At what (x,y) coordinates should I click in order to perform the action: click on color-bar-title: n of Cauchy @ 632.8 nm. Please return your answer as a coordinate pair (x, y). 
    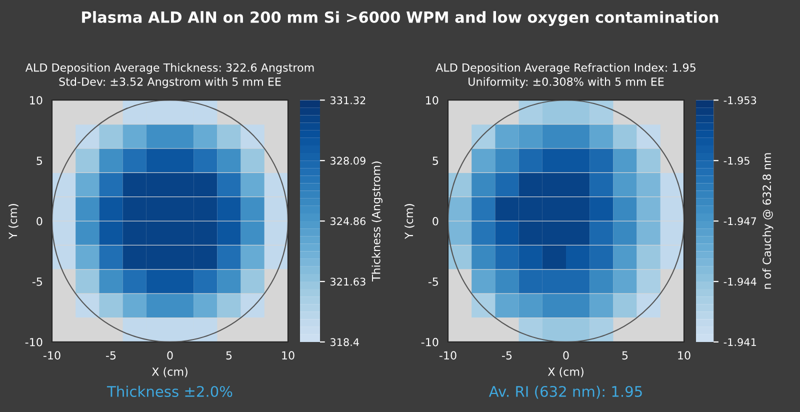
    Looking at the image, I should click on (768, 221).